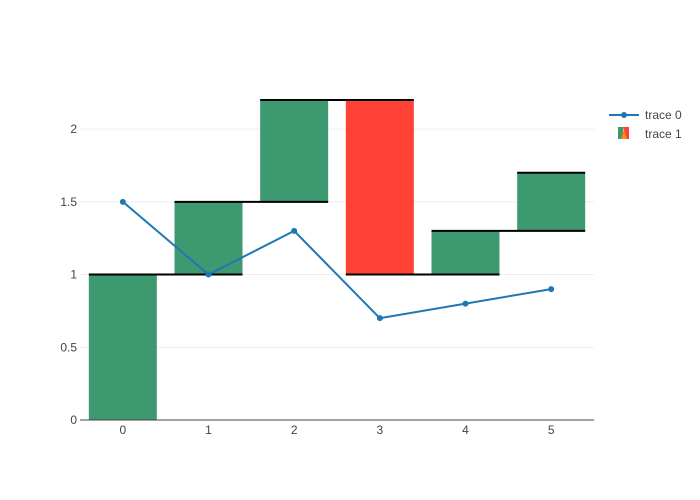 The height and width of the screenshot is (500, 700). What do you see at coordinates (663, 134) in the screenshot?
I see `legend-label-trace-1: trace 1` at bounding box center [663, 134].